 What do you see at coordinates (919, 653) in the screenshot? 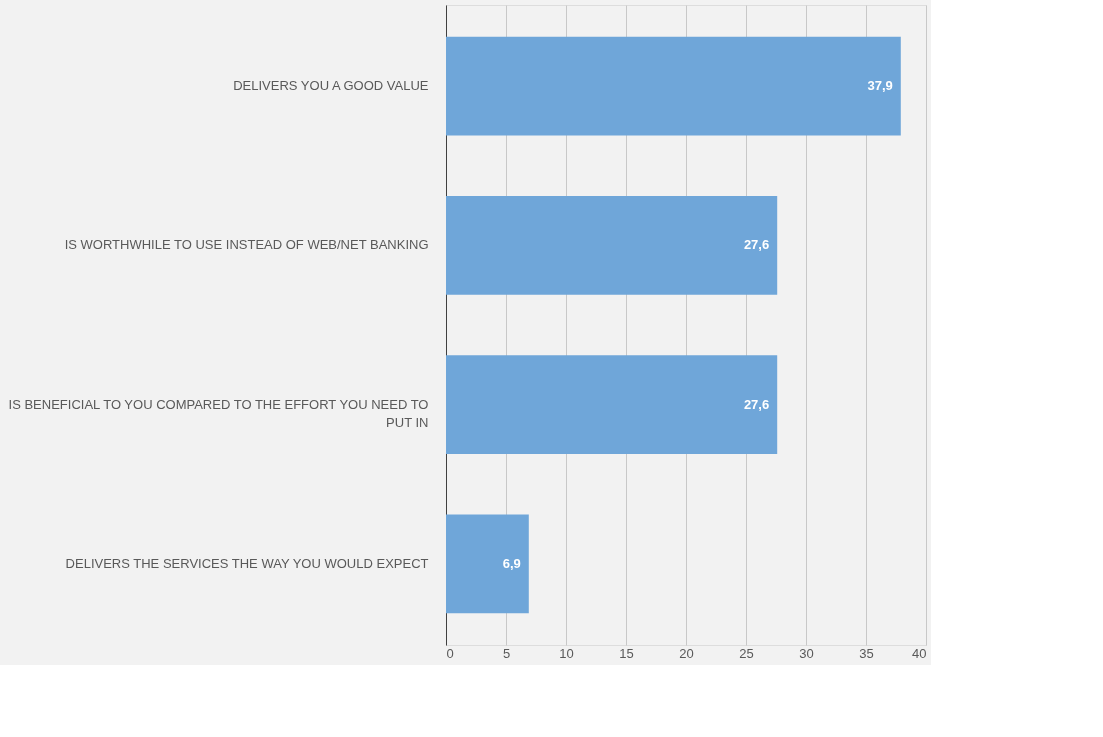
I see `x-tick-label: 40` at bounding box center [919, 653].